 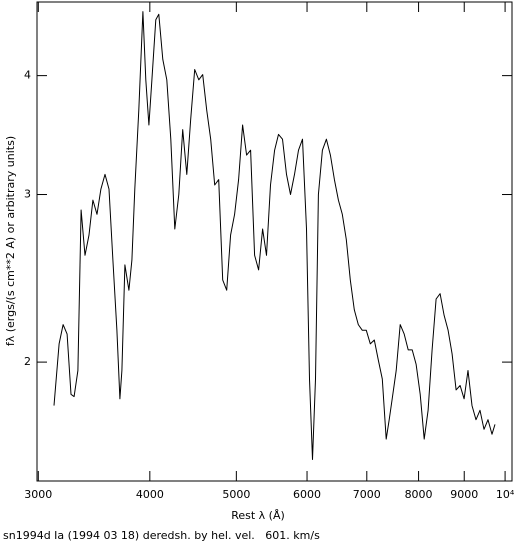 I want to click on x-tick-label: 6000, so click(x=307, y=494).